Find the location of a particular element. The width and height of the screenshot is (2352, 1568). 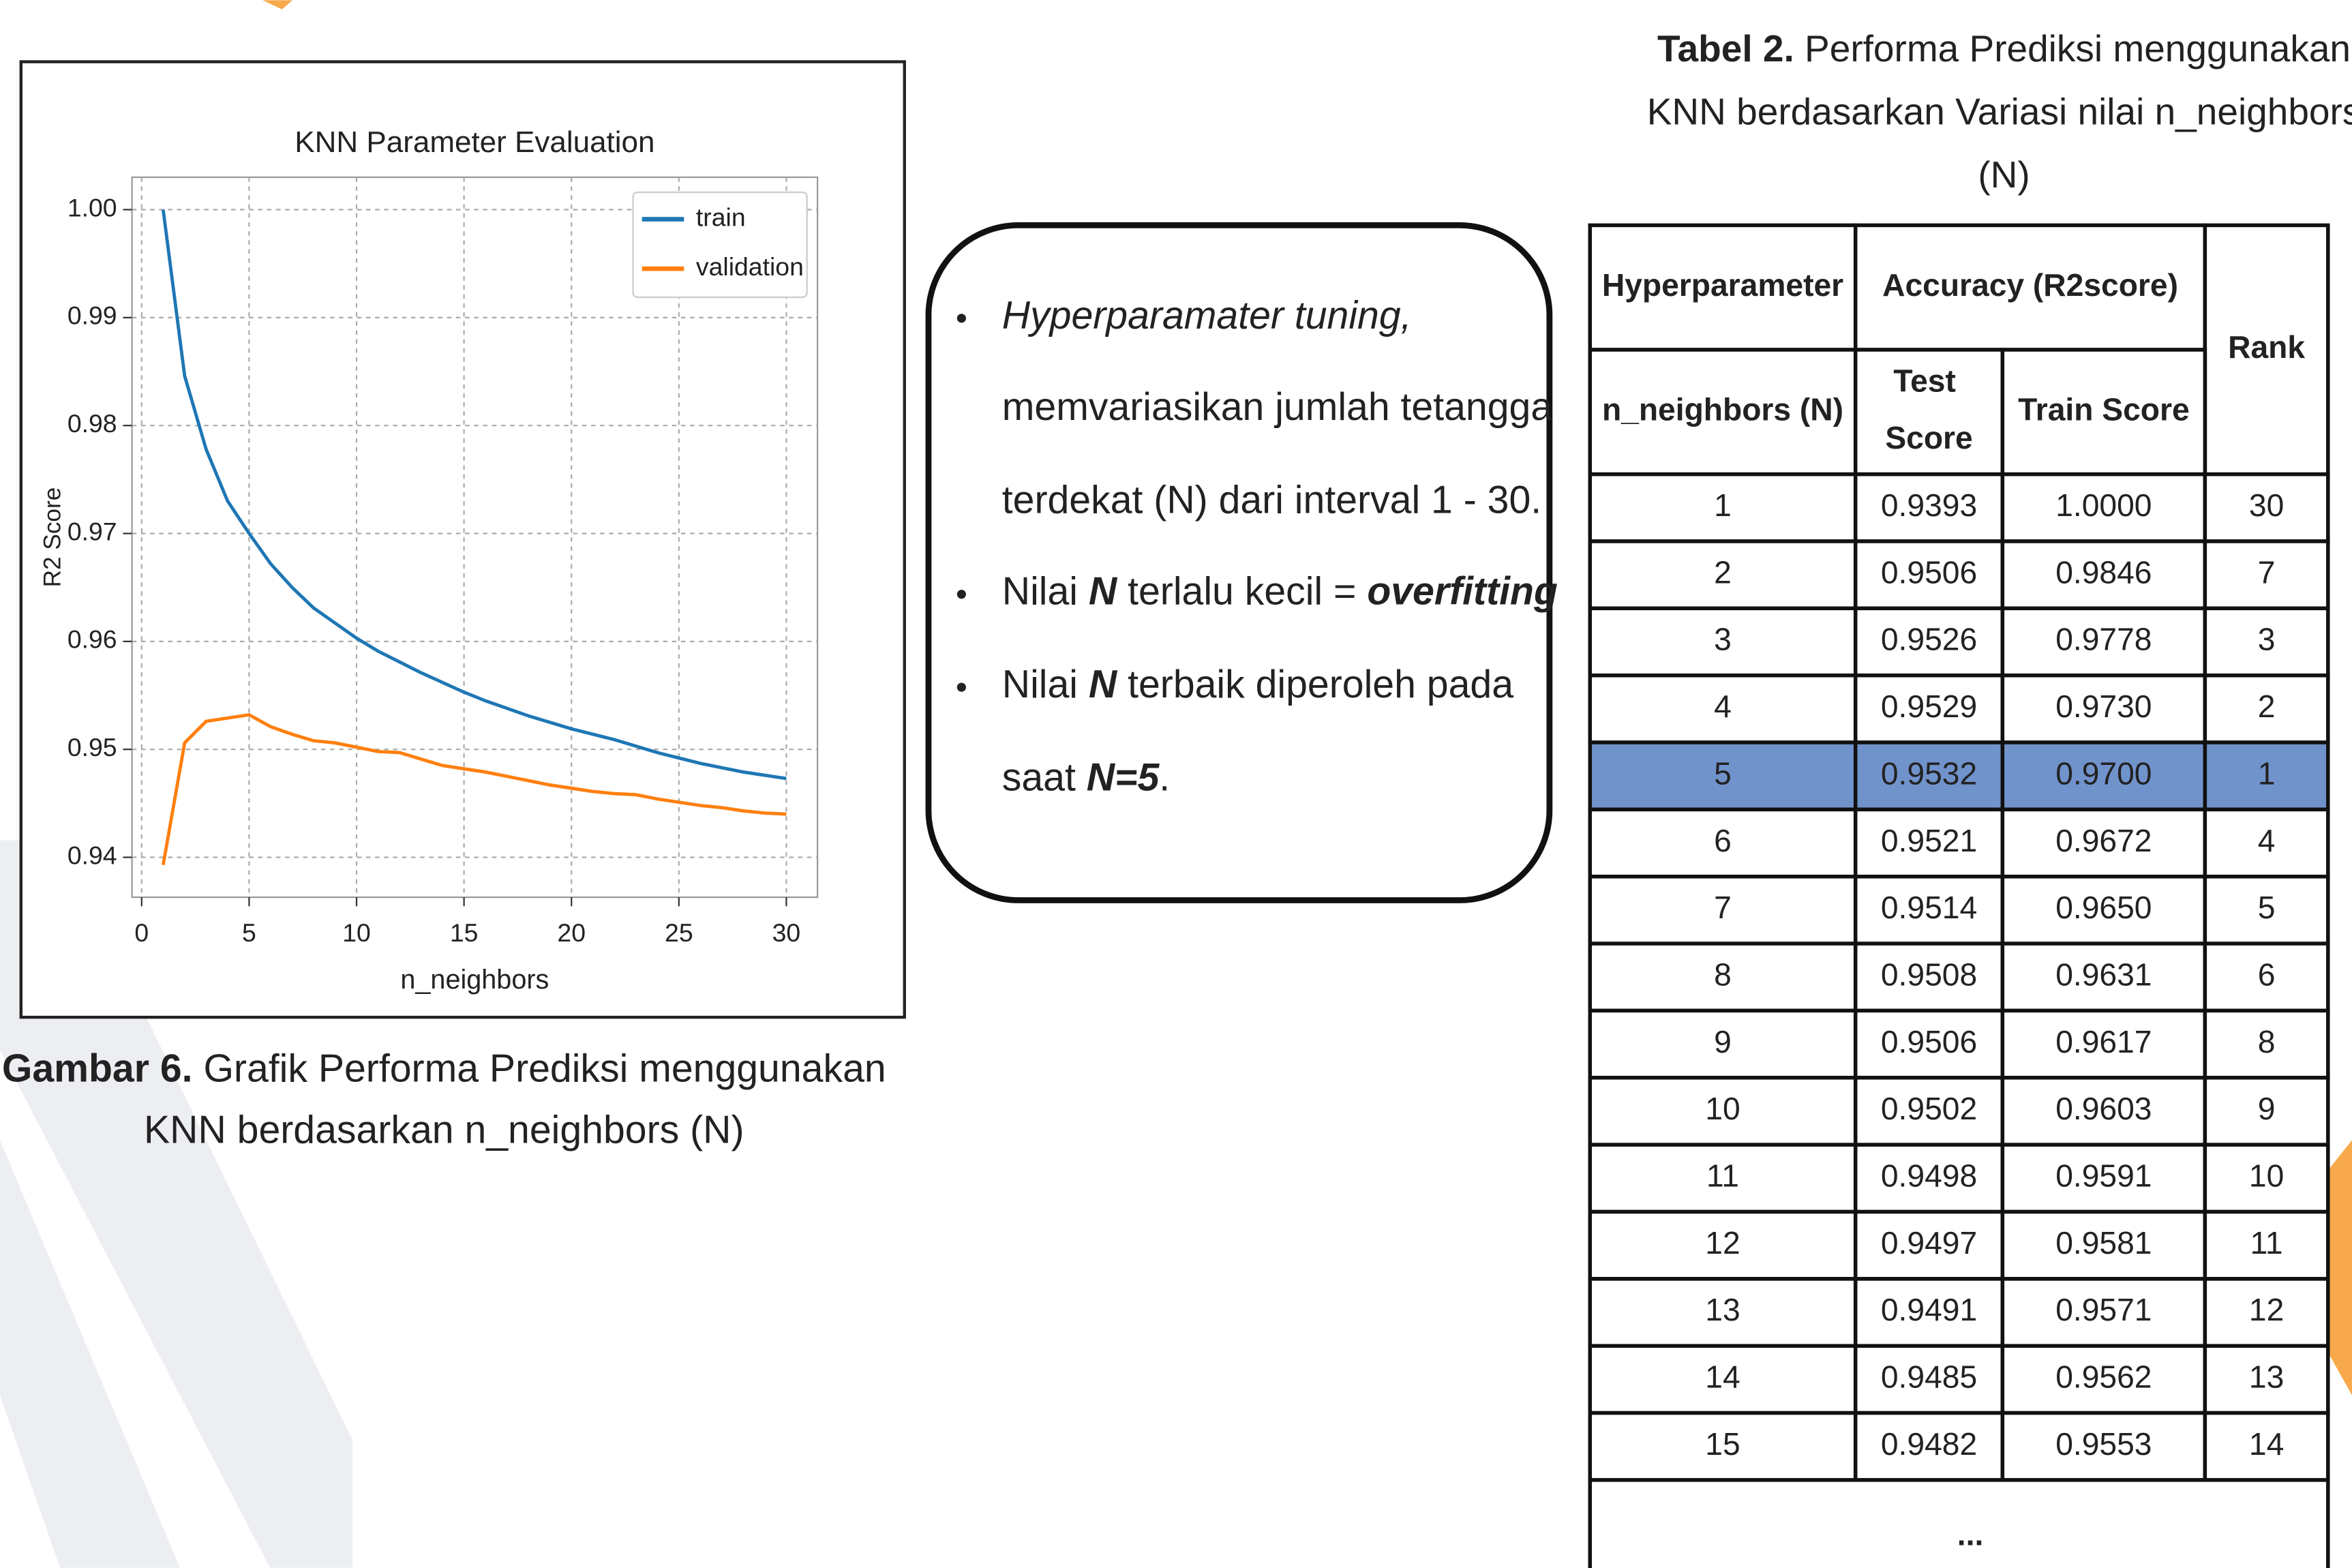

x-tick-label: 20 is located at coordinates (571, 932).